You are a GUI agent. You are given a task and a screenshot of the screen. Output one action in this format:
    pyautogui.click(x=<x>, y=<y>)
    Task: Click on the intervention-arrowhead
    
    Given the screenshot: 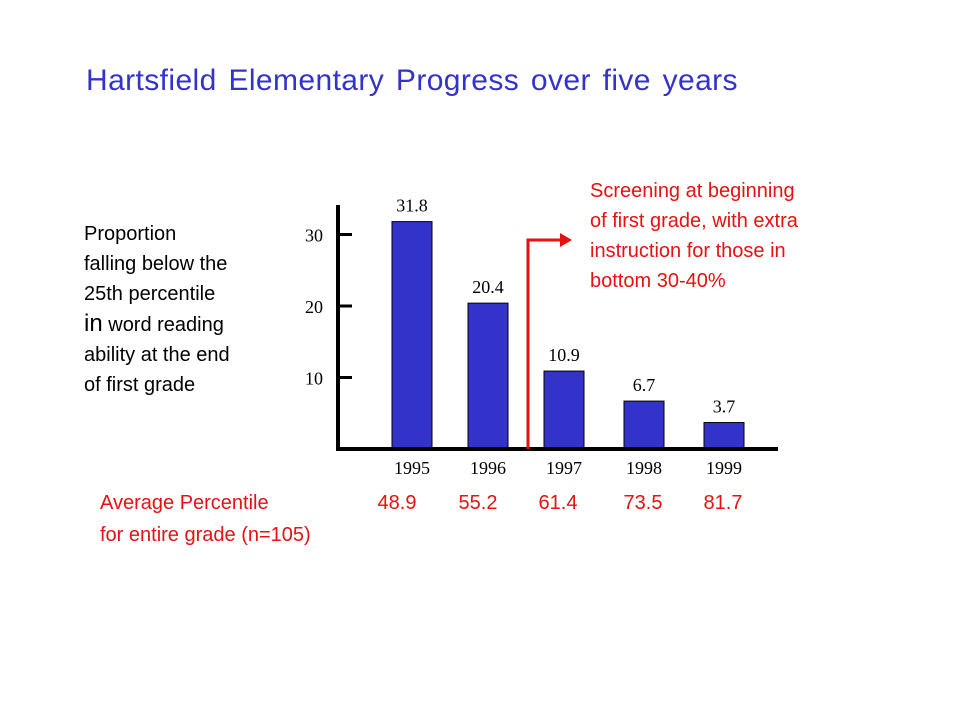 What is the action you would take?
    pyautogui.click(x=566, y=240)
    